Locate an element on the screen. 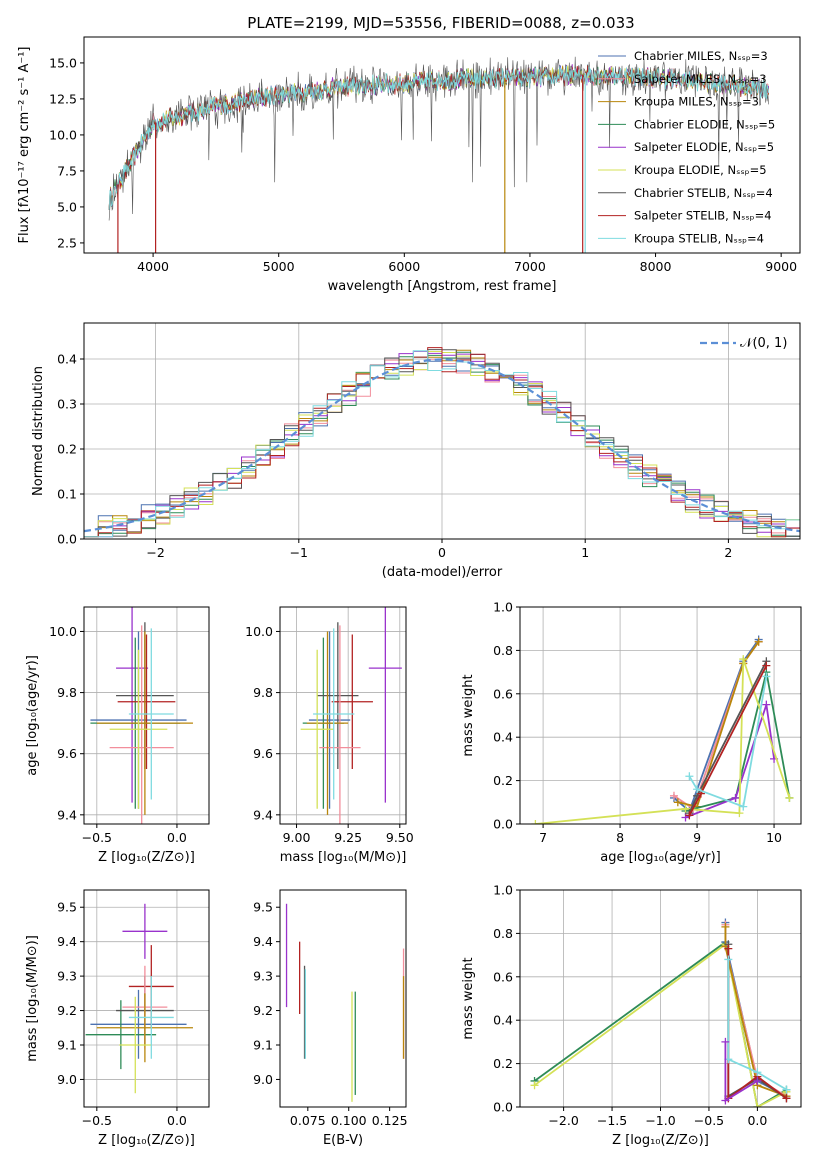 This screenshot has width=819, height=1170. x-tick-label: 9 is located at coordinates (697, 837).